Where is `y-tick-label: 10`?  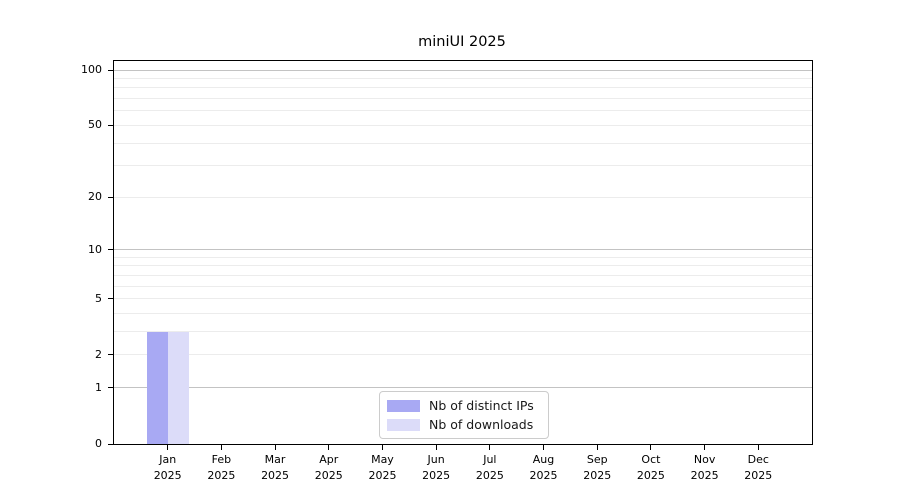
y-tick-label: 10 is located at coordinates (95, 249).